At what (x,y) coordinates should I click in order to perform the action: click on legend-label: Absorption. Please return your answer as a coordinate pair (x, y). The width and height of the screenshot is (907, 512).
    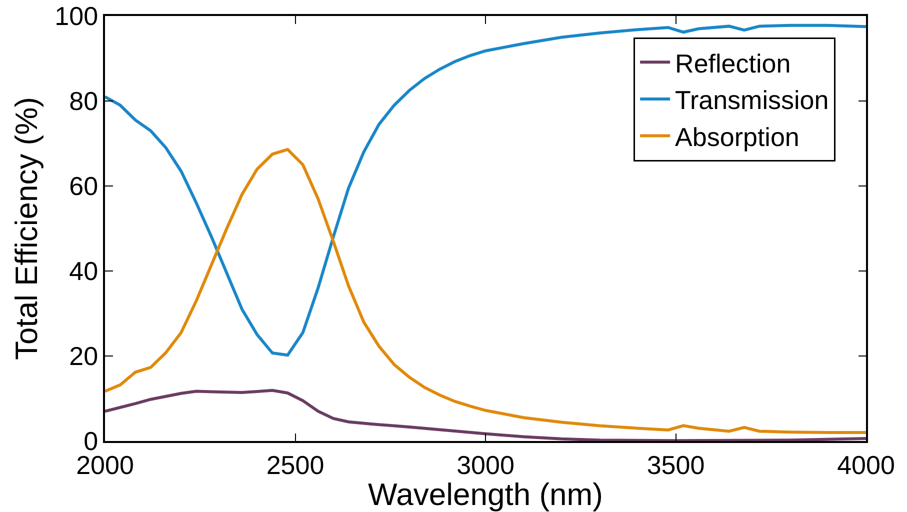
    Looking at the image, I should click on (737, 137).